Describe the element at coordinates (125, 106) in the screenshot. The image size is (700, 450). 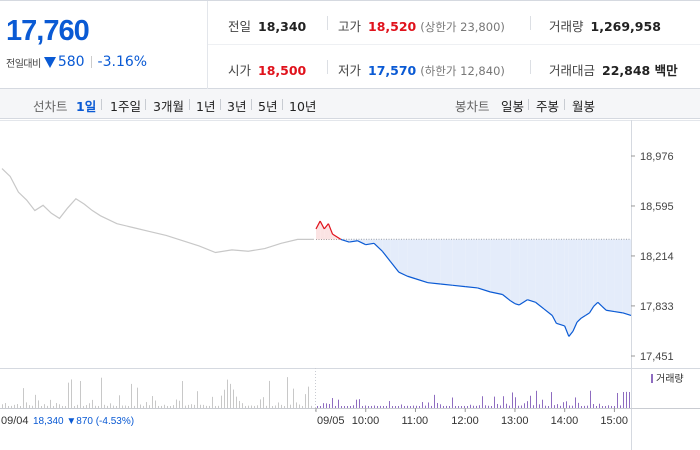
I see `period-1w-button: 1주일` at that location.